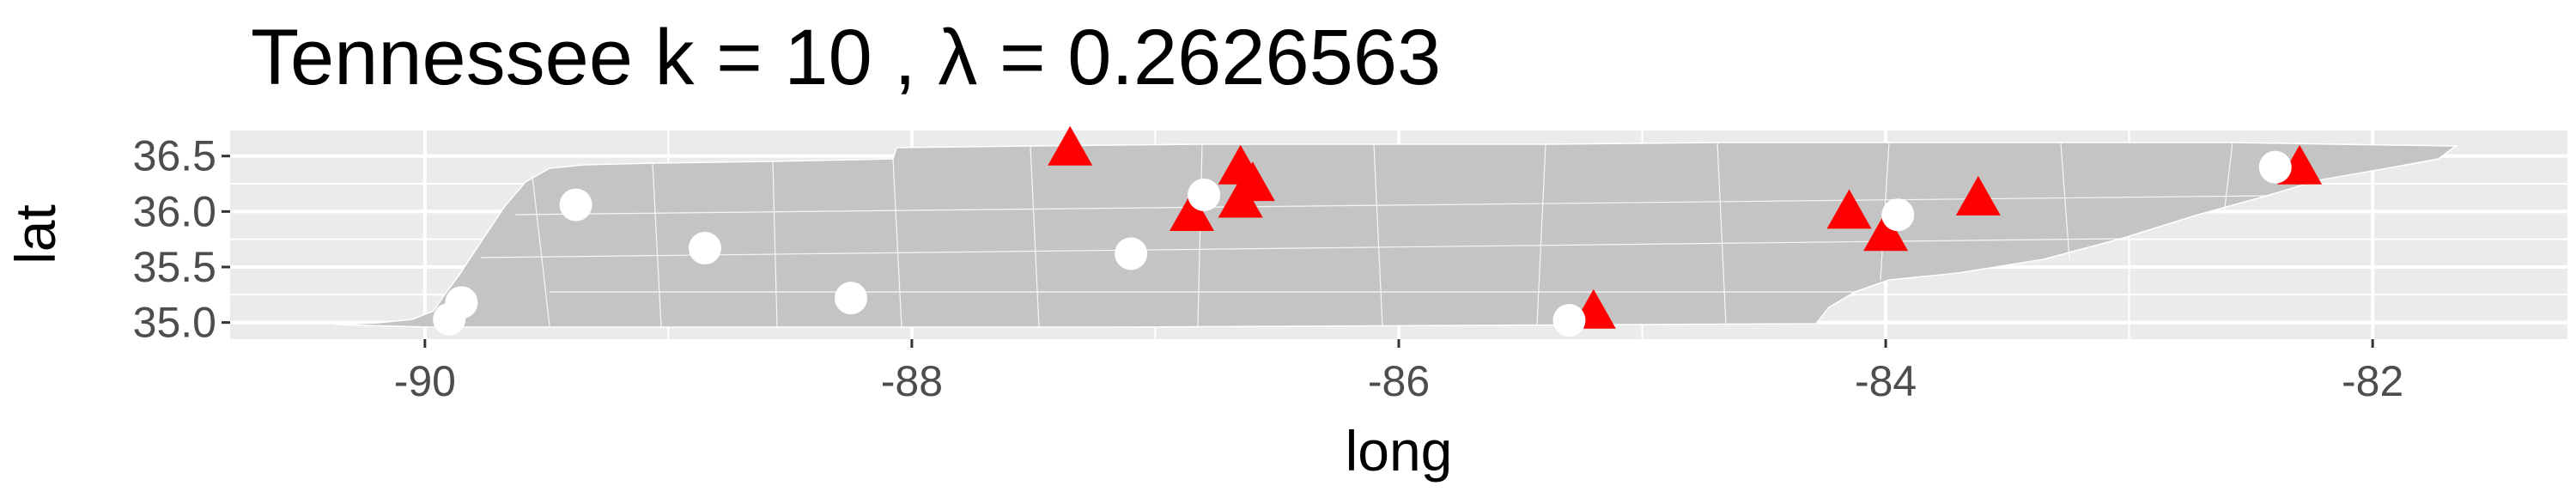  I want to click on y-axis: 35.0 35.5 36.0 36.5, so click(181, 239).